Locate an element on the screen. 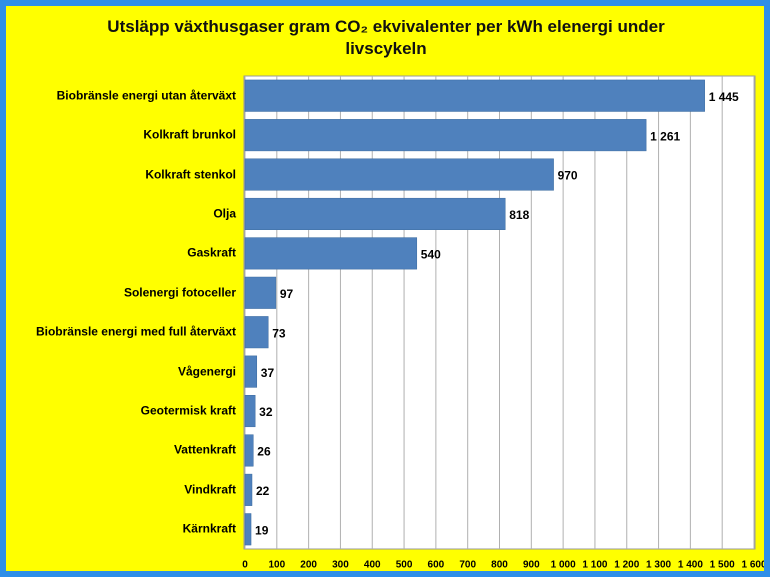 Image resolution: width=770 pixels, height=577 pixels. x-tick-label: 900 is located at coordinates (531, 565).